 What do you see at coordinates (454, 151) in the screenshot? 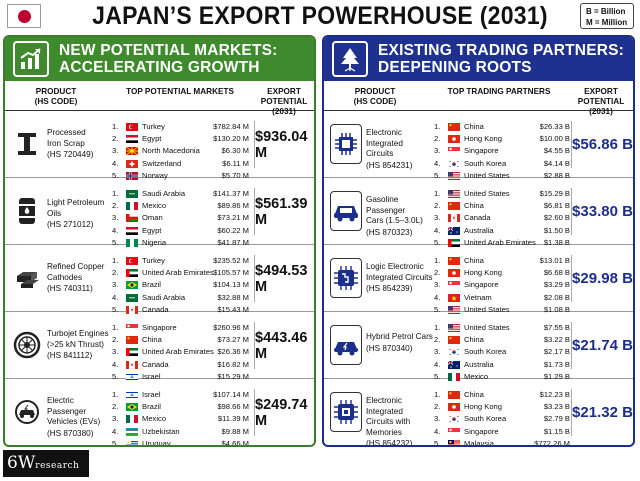
I see `flag-sg-icon` at bounding box center [454, 151].